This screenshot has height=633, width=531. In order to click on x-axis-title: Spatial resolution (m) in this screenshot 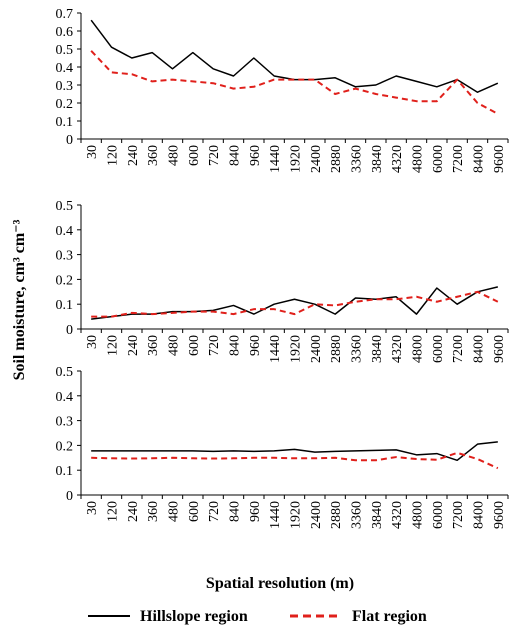, I will do `click(280, 583)`.